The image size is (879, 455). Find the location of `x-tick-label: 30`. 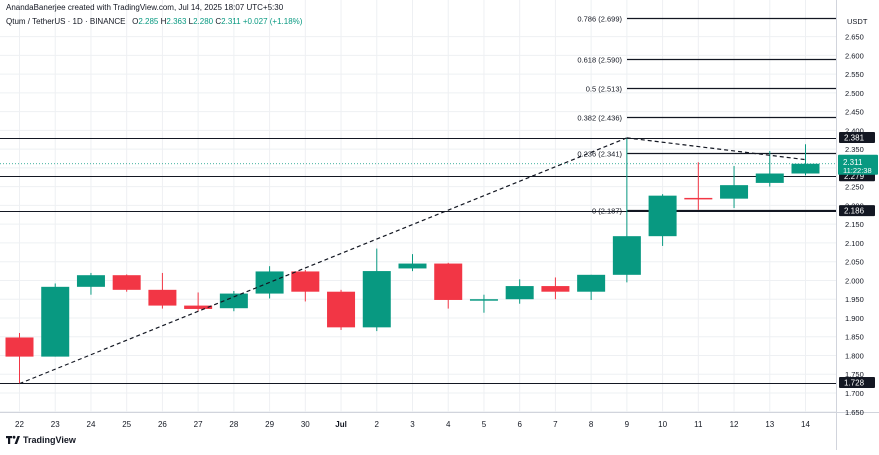

x-tick-label: 30 is located at coordinates (305, 424).